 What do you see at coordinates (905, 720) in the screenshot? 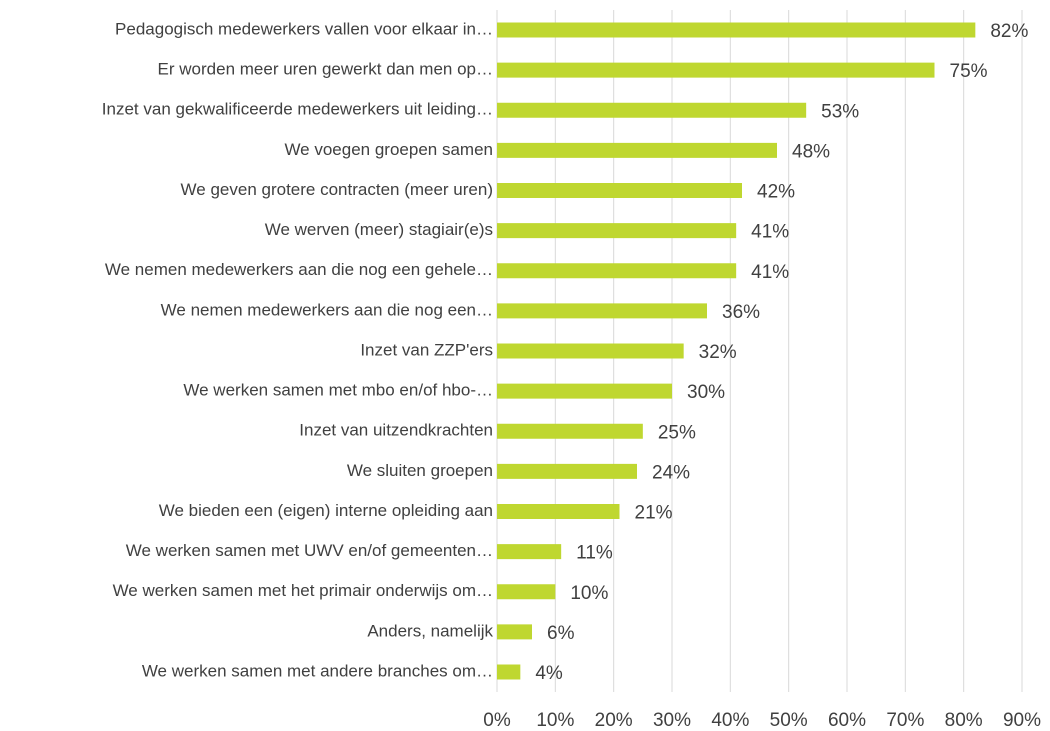
I see `x-tick-label: 70%` at bounding box center [905, 720].